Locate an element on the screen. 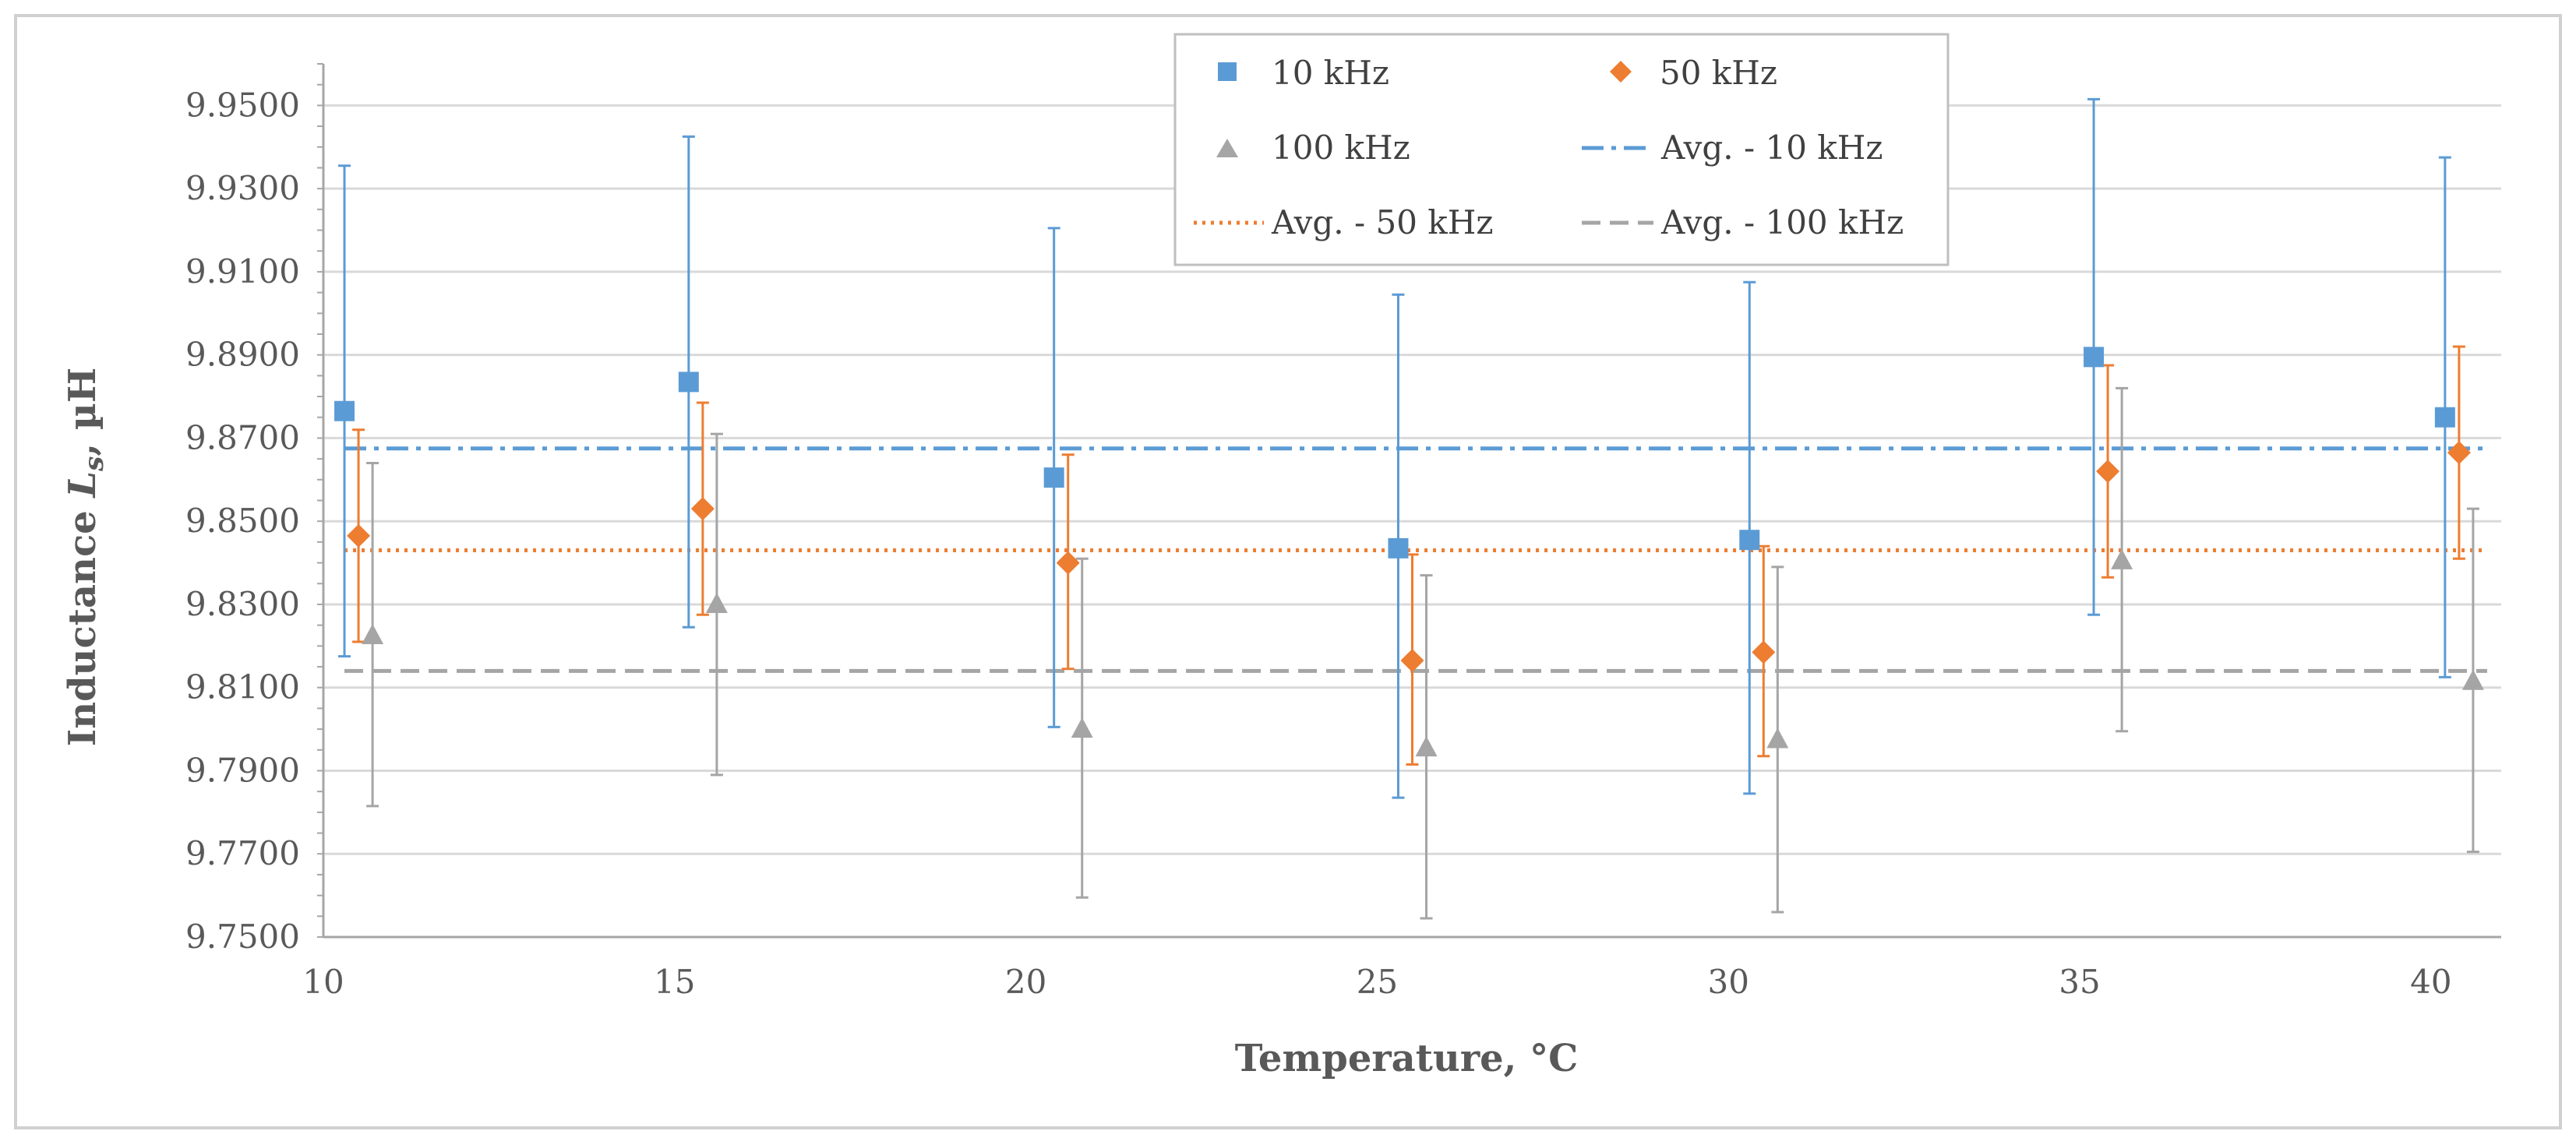 This screenshot has width=2576, height=1145. legend-label-avg-100khz: Avg. - 100 kHz is located at coordinates (1782, 222).